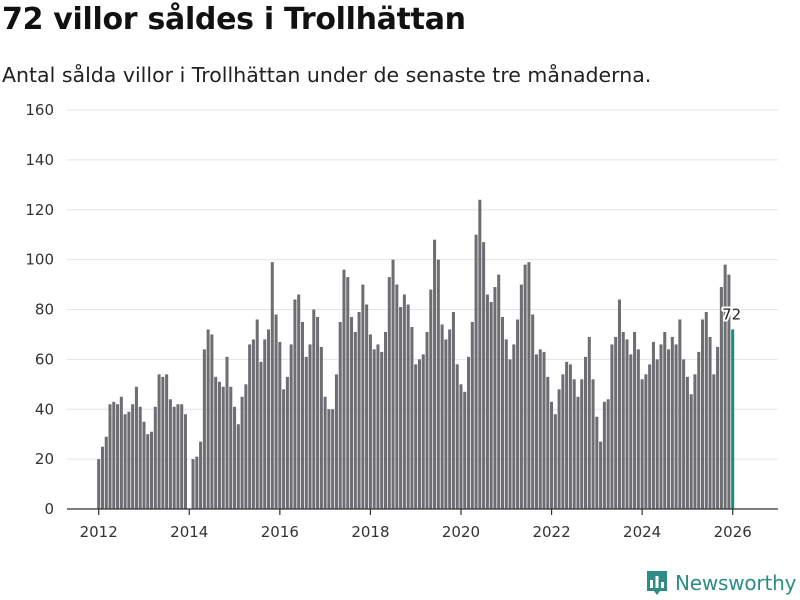  Describe the element at coordinates (44, 459) in the screenshot. I see `y-tick-label: 20` at that location.